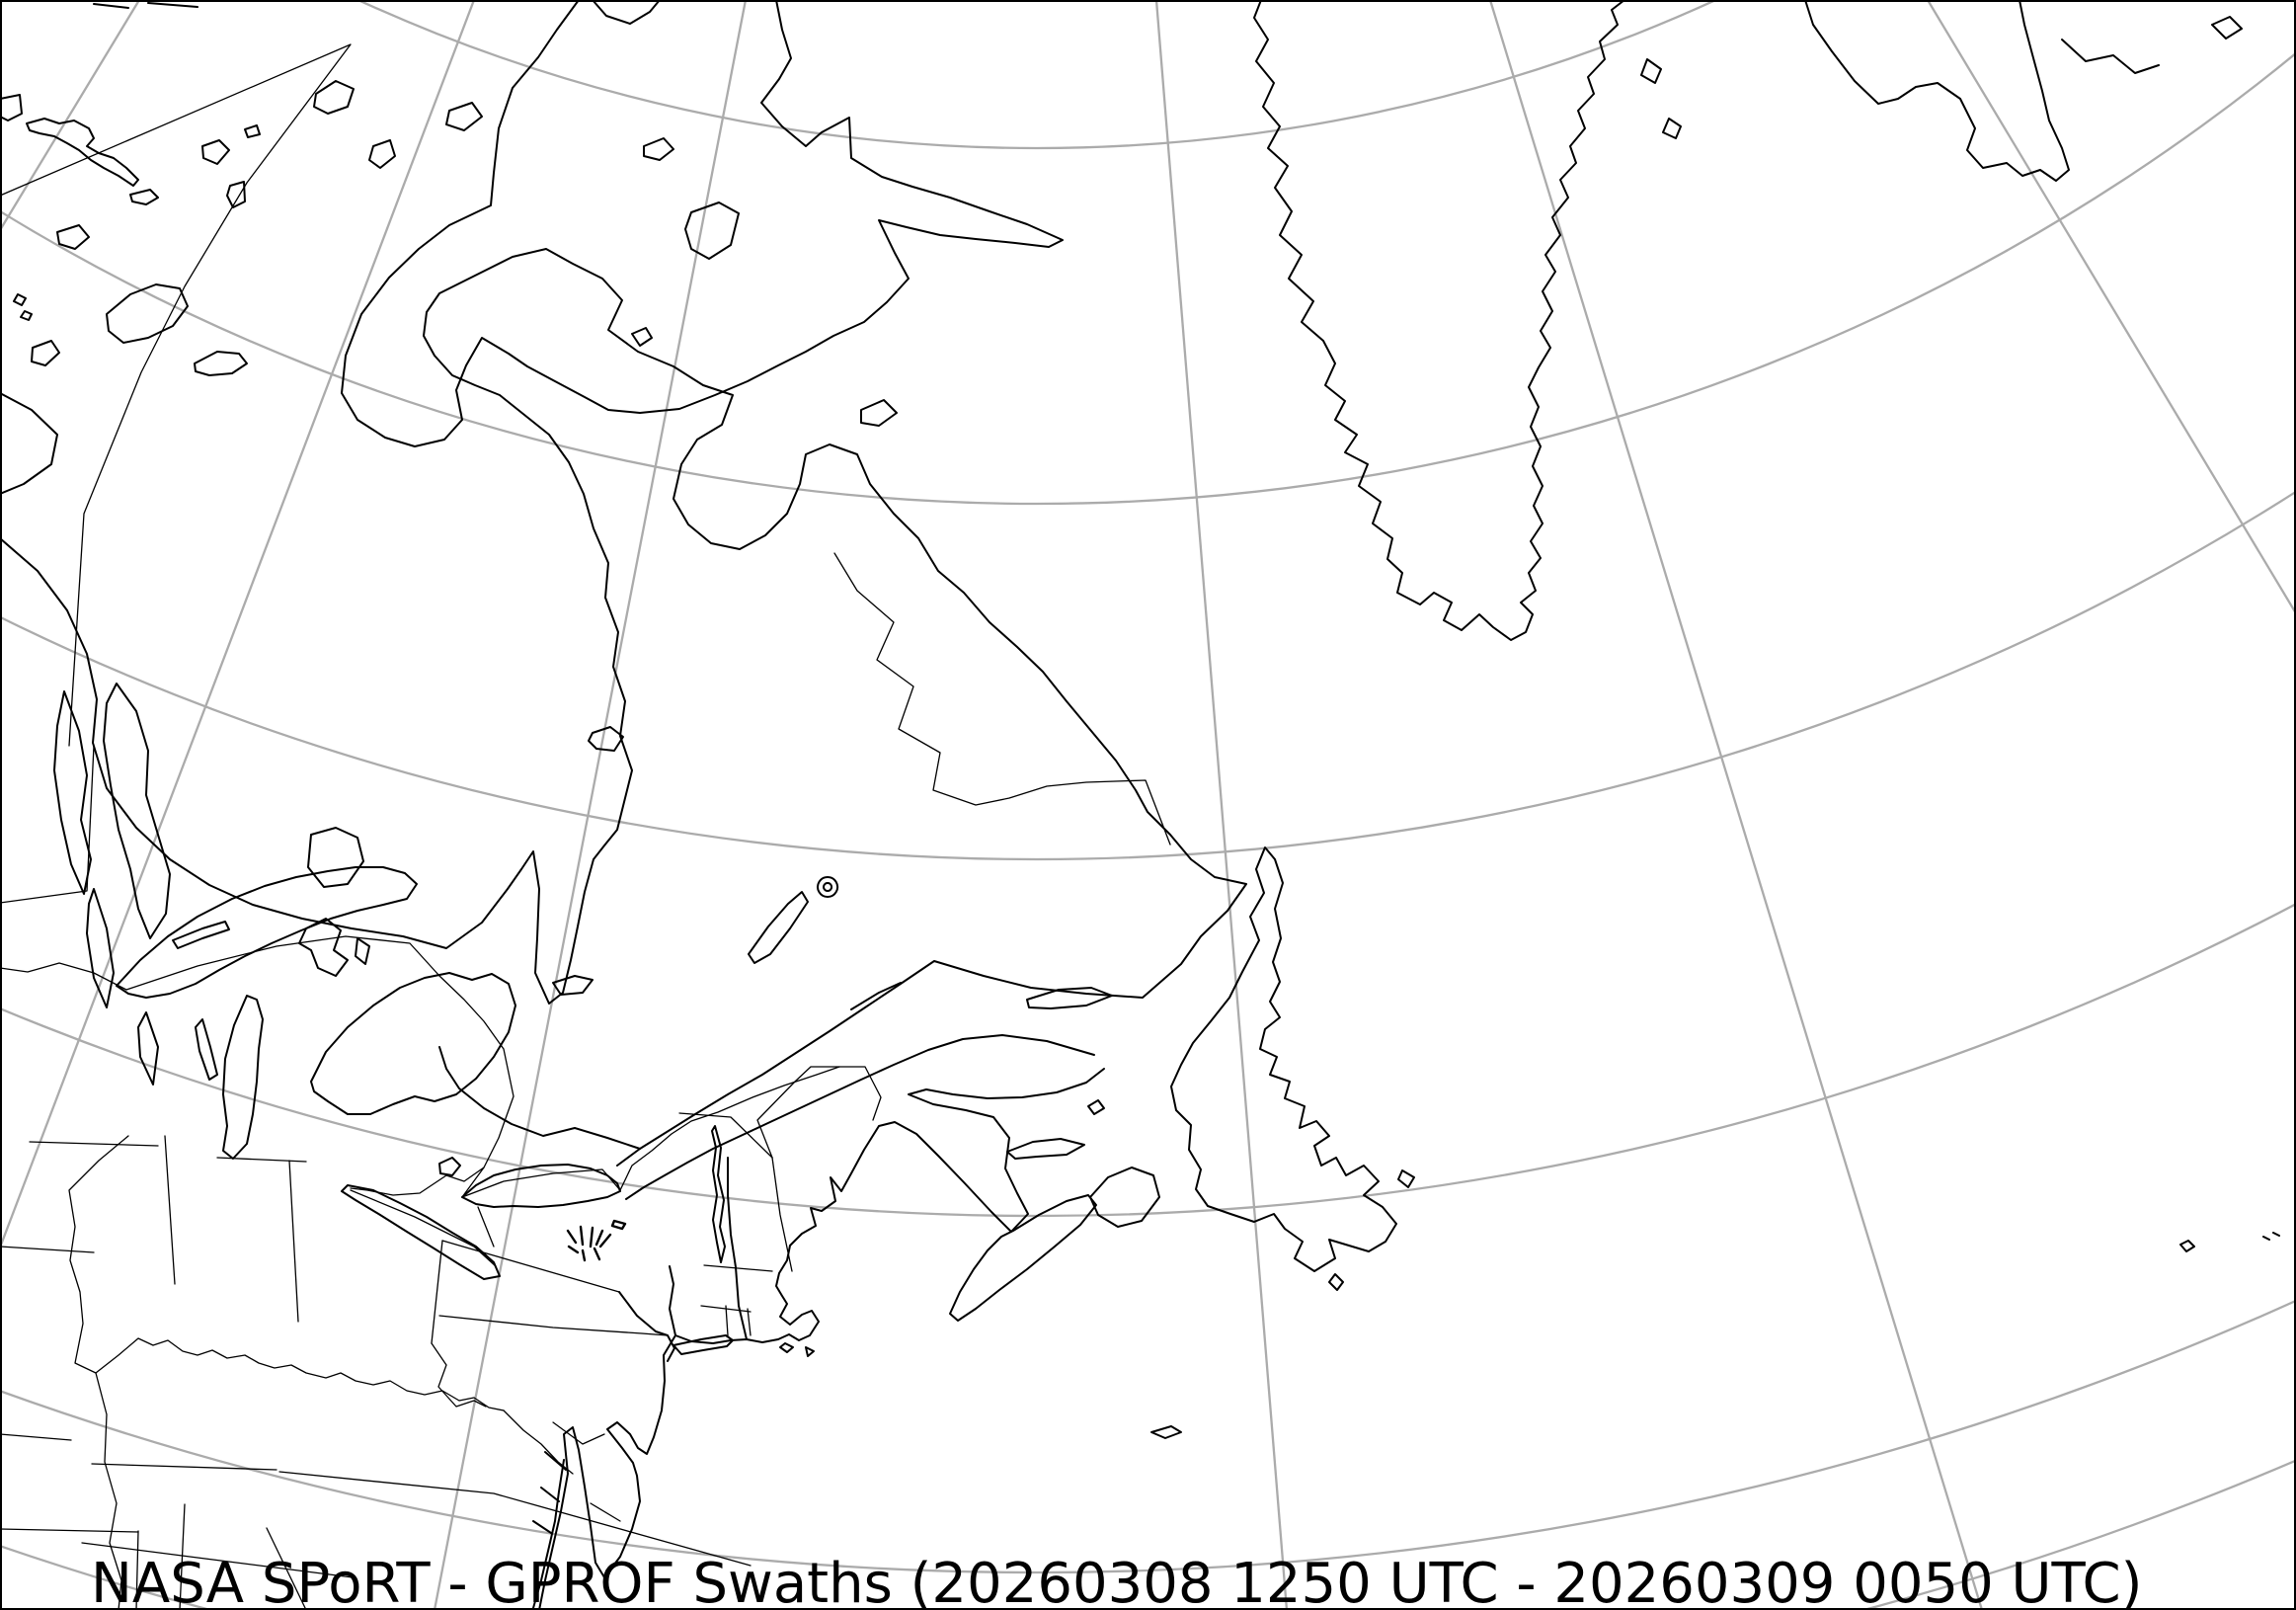  Describe the element at coordinates (1037, 74) in the screenshot. I see `graticule-parallel` at that location.